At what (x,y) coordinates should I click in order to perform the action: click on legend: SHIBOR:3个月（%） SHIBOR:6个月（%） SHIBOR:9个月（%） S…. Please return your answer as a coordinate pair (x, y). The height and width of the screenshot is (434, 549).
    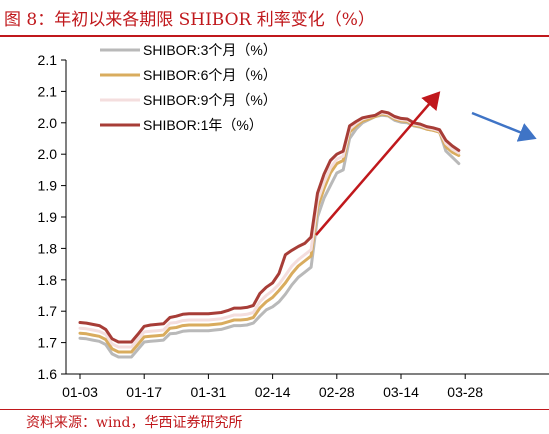
    Looking at the image, I should click on (188, 87).